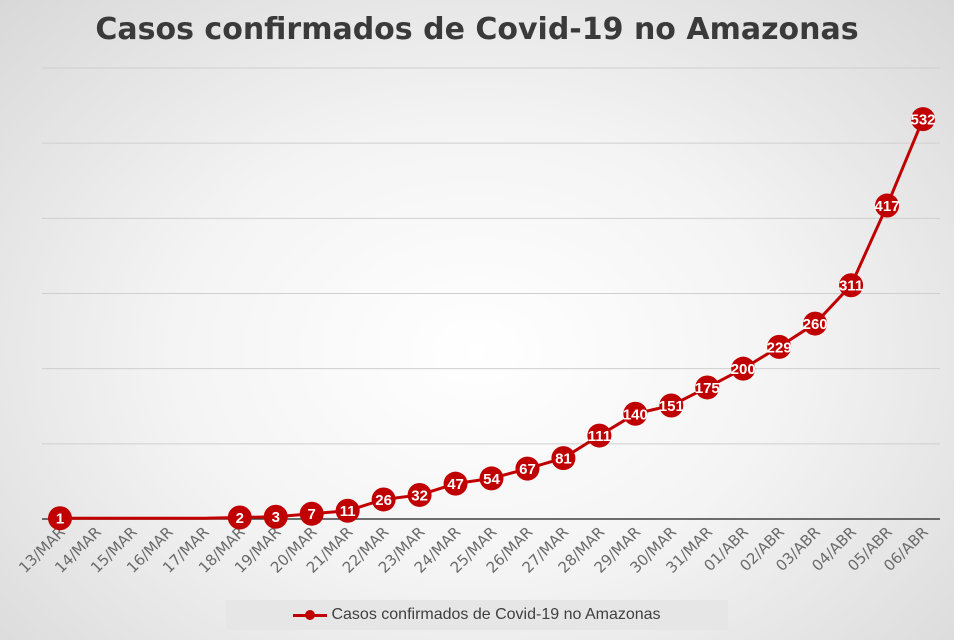 This screenshot has height=640, width=954. I want to click on data-label: 175, so click(707, 388).